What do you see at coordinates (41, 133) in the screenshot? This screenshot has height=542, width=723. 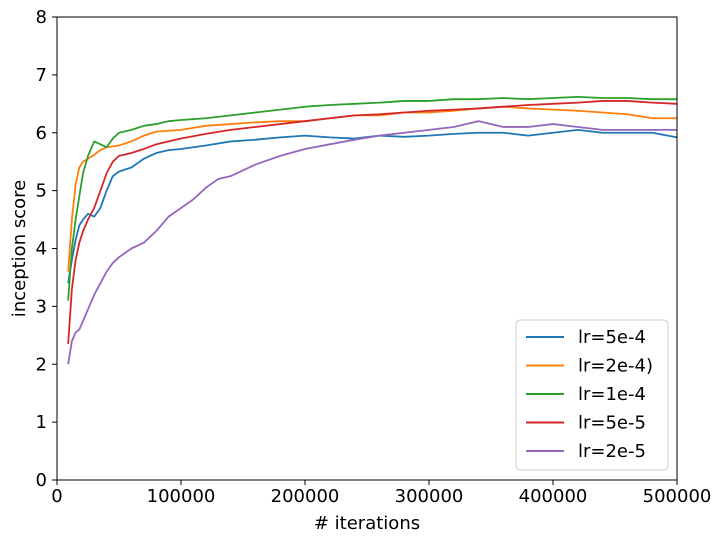 I see `y-tick-label: 6` at bounding box center [41, 133].